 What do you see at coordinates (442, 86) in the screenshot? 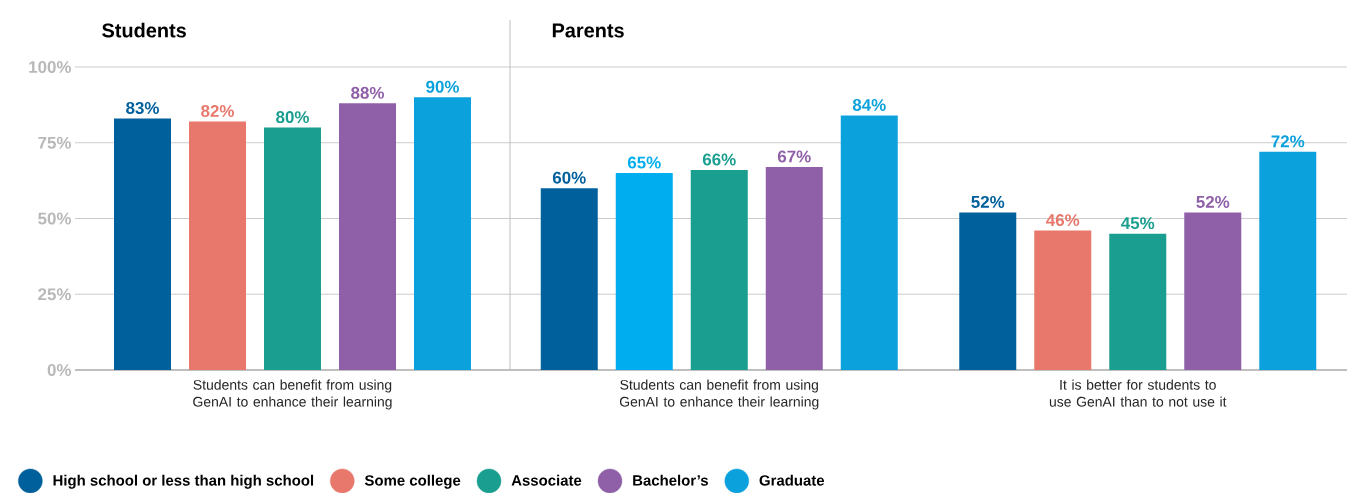
I see `data-label: 90%` at bounding box center [442, 86].